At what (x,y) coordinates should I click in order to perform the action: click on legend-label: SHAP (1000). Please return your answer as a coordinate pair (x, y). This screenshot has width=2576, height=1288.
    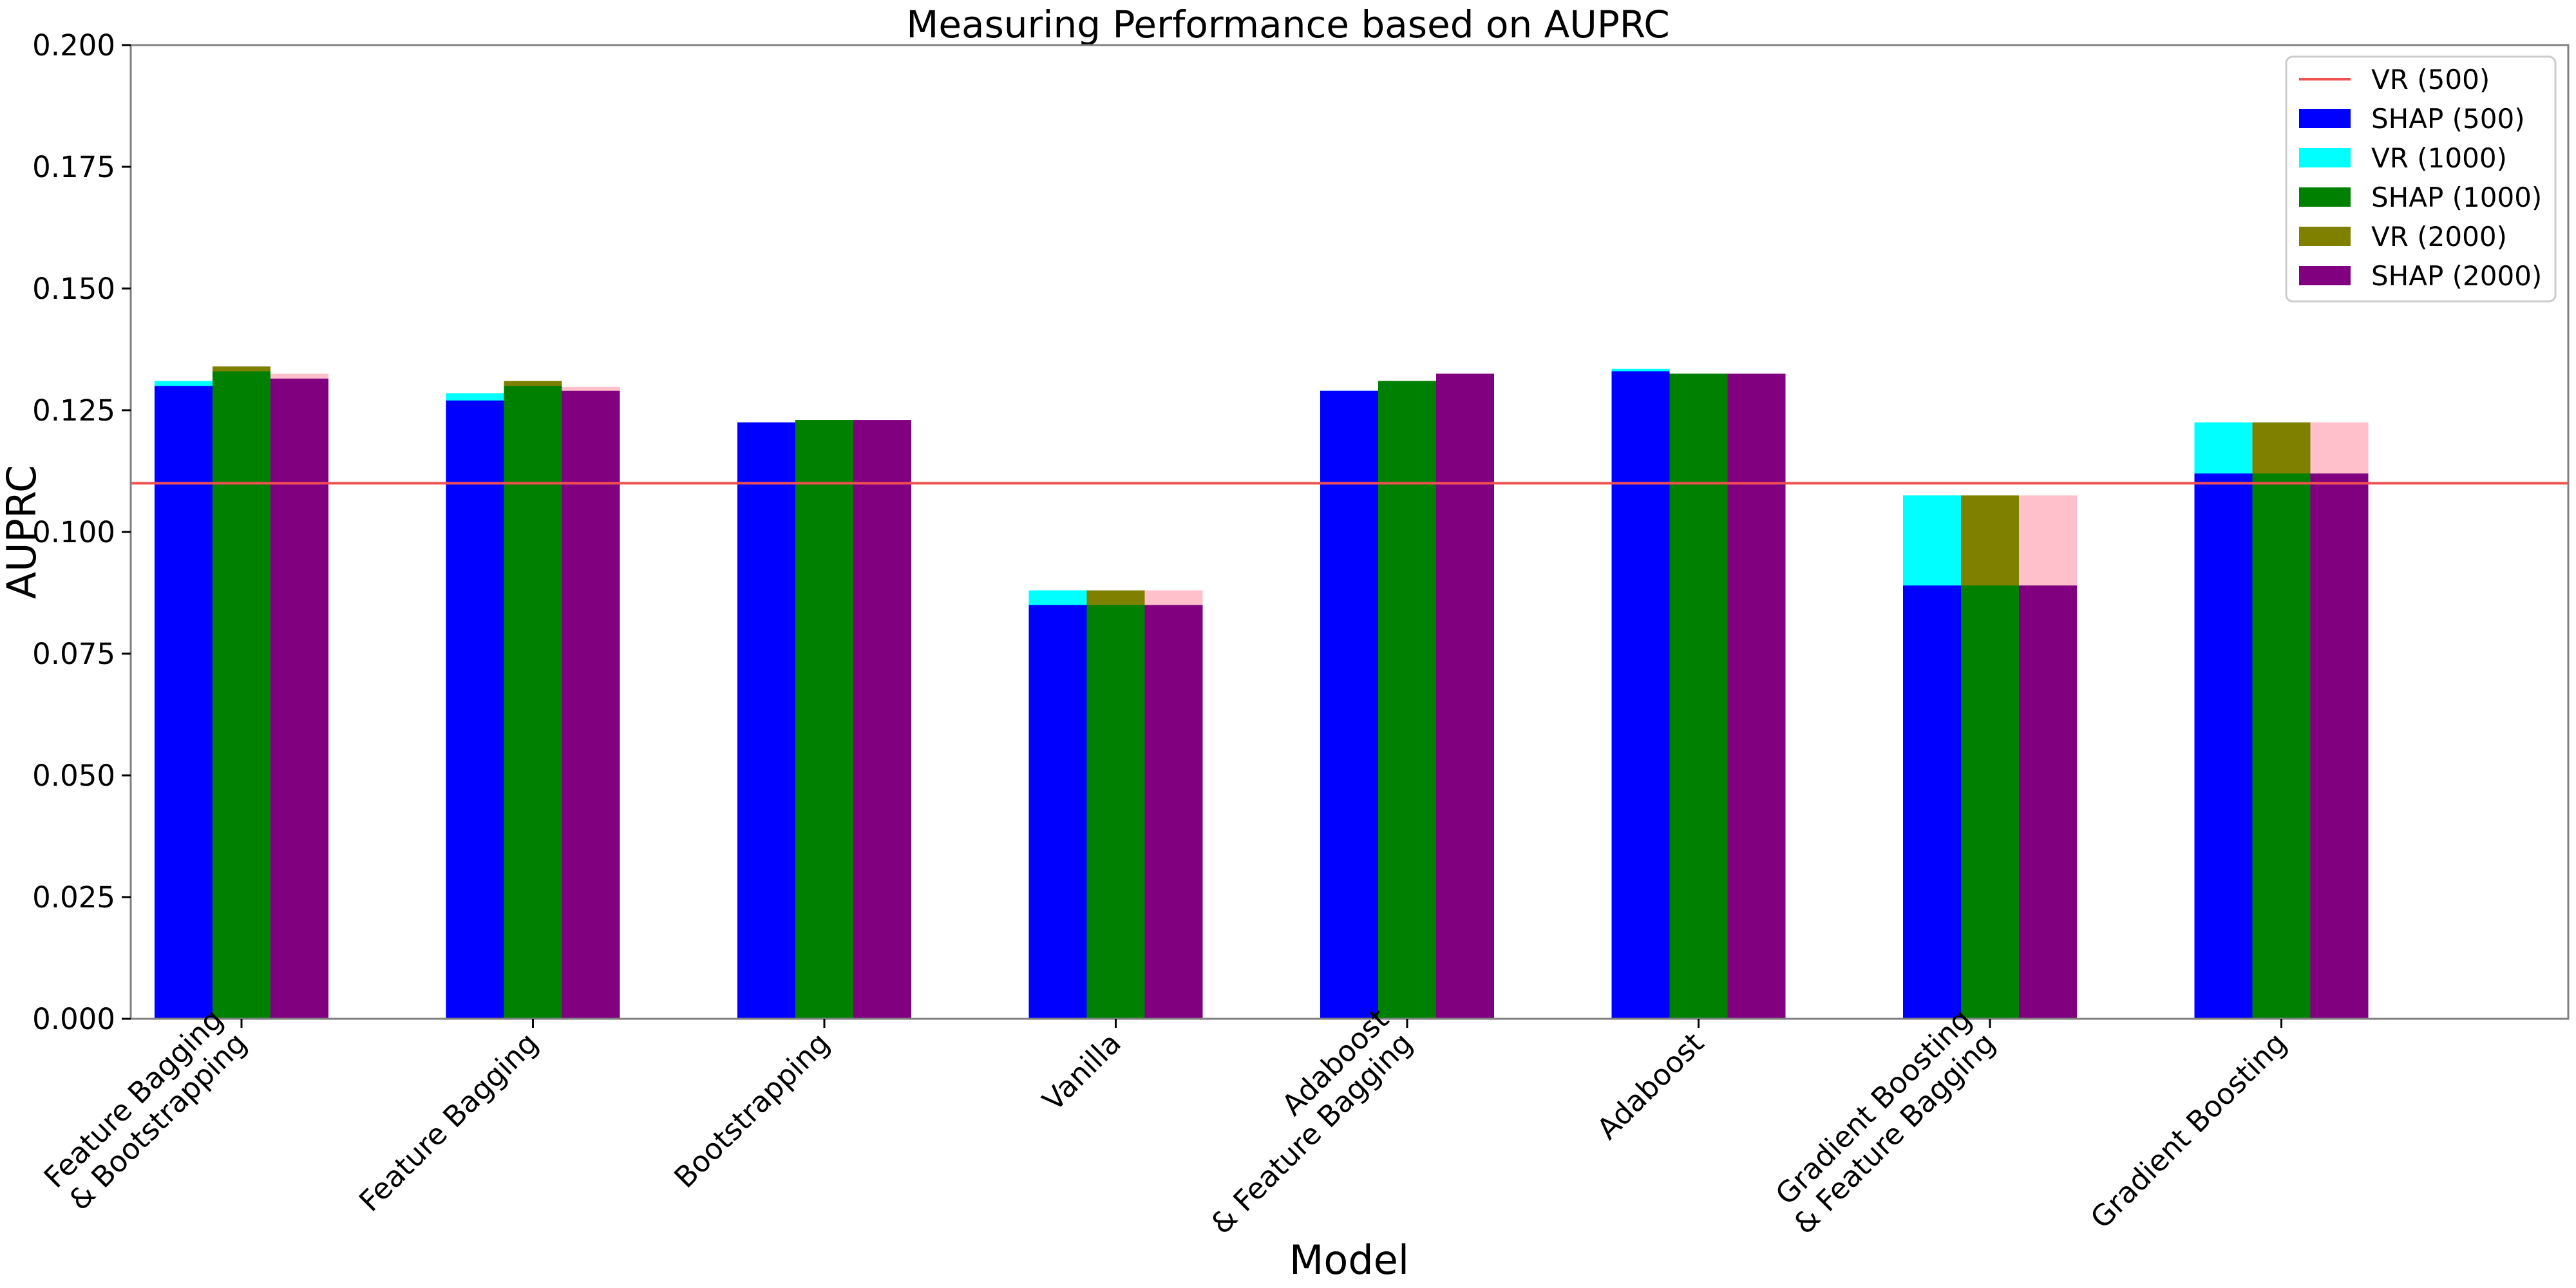
    Looking at the image, I should click on (2456, 198).